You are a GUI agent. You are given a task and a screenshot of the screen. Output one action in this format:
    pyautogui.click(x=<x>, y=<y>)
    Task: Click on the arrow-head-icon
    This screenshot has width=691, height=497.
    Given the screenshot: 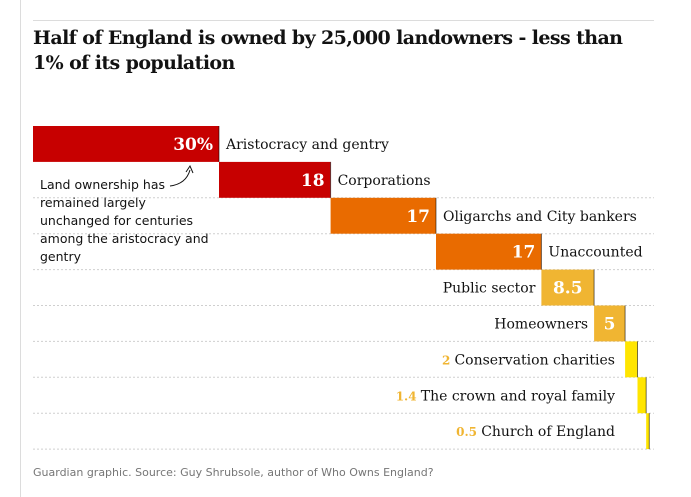 What is the action you would take?
    pyautogui.click(x=189, y=169)
    